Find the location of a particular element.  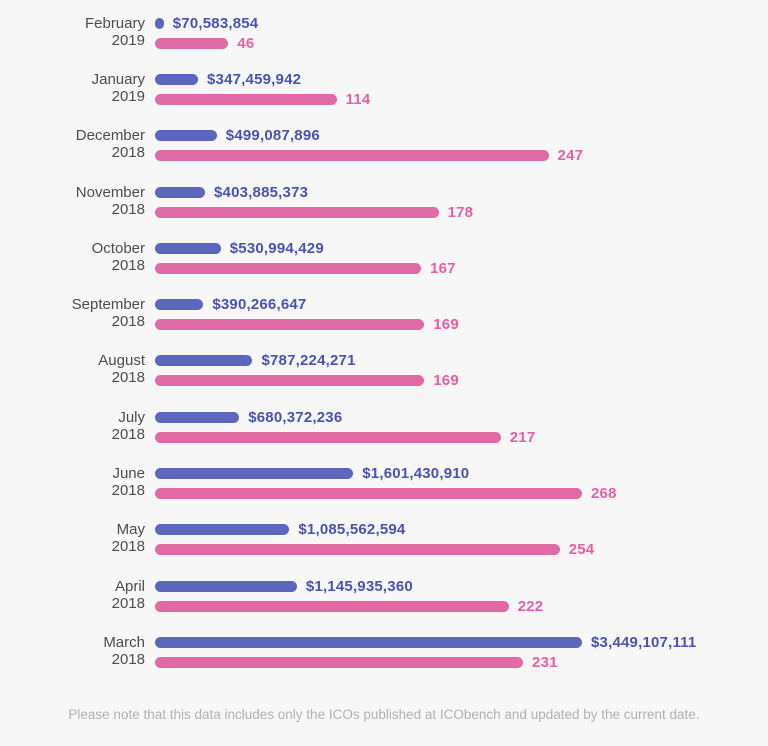

ico-count-line: 217 is located at coordinates (461, 437).